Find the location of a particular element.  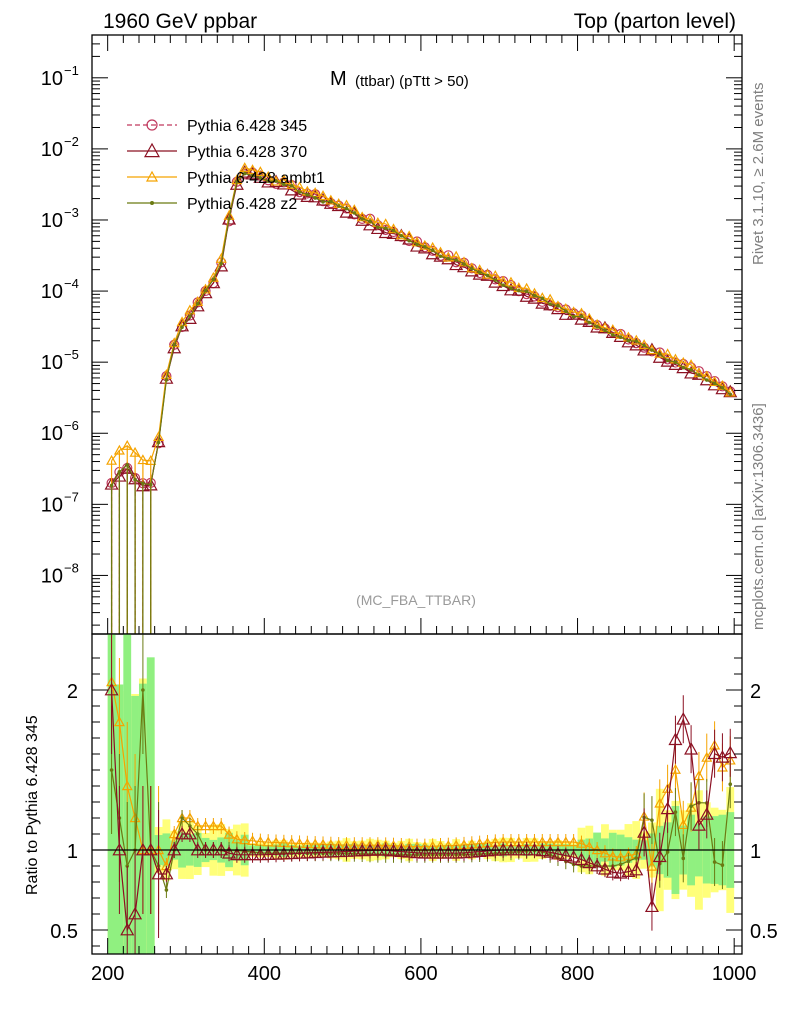

legend-entry: Pythia 6.428 ambt1 is located at coordinates (226, 178).